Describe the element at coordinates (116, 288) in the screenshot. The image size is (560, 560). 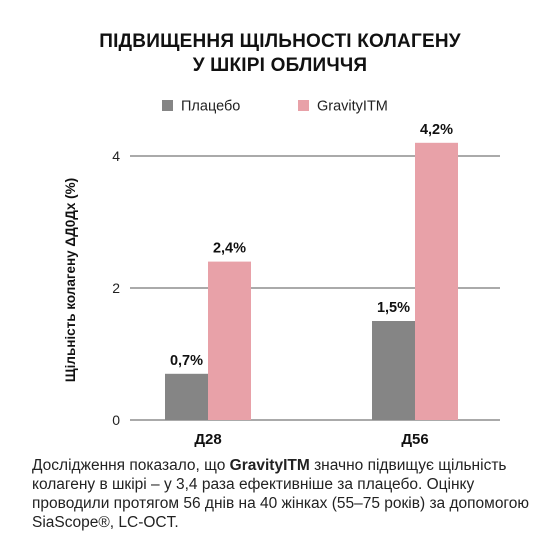
I see `y-tick-label: 2` at that location.